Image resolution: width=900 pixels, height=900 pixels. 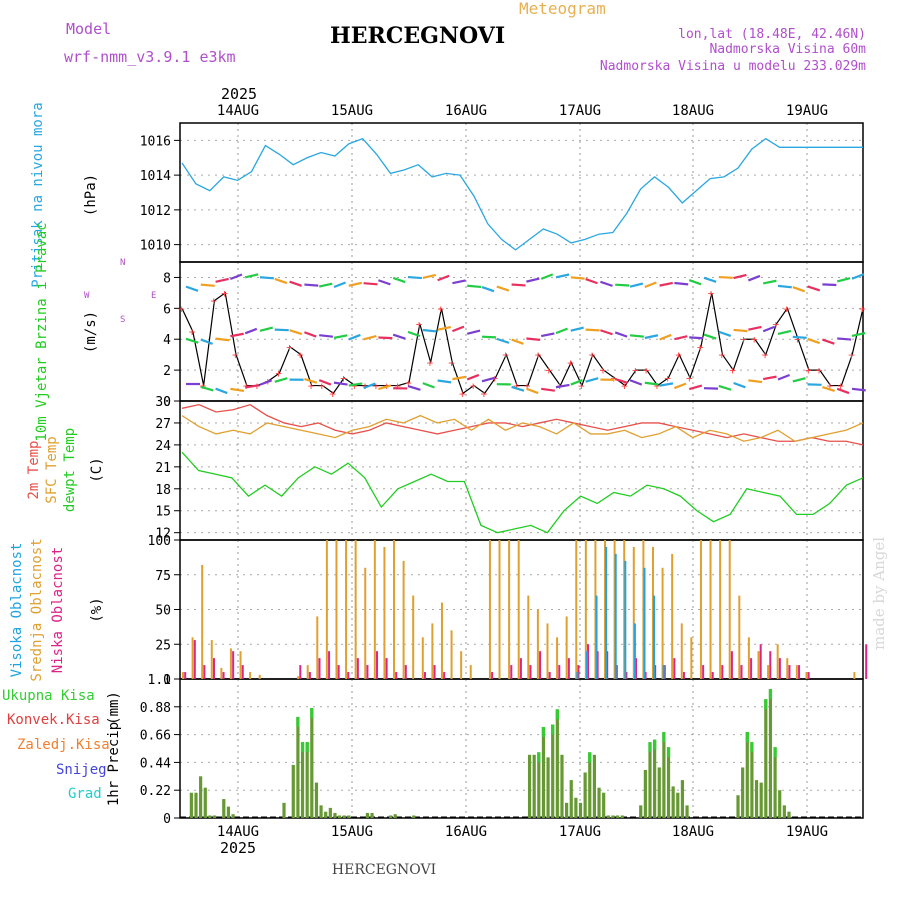 I want to click on wind-compass: W E N S, so click(x=120, y=291).